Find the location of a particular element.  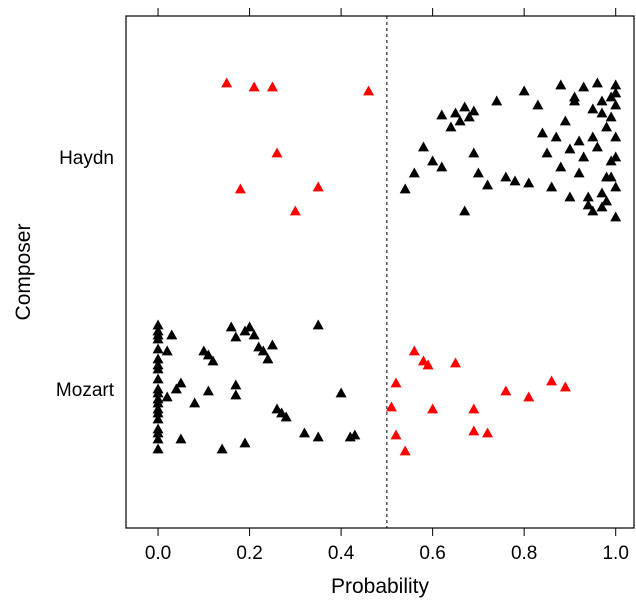

x-tick-label: 1.0 is located at coordinates (615, 553).